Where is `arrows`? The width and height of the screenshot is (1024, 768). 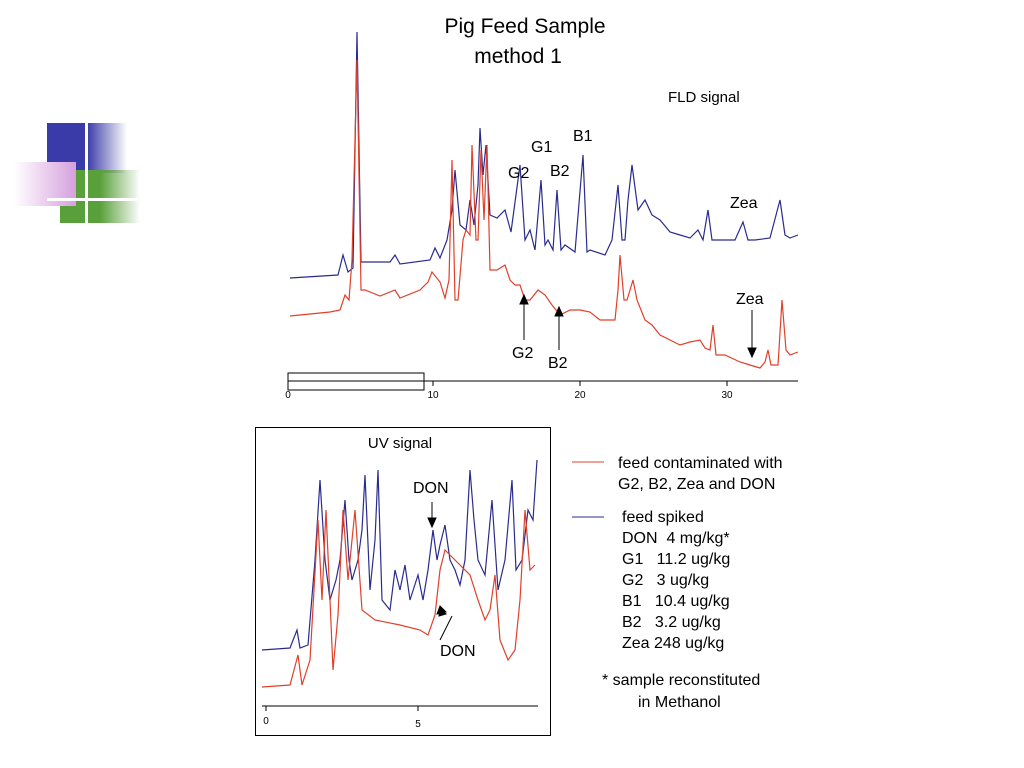
arrows is located at coordinates (592, 467).